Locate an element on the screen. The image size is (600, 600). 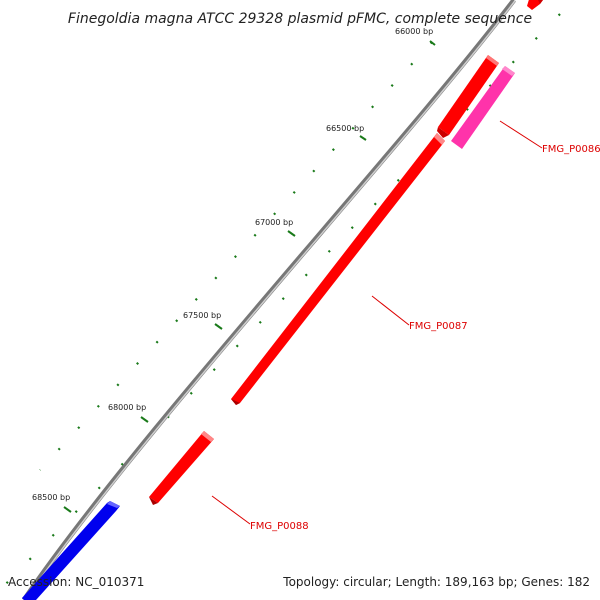
tick-68000: 68000 bp is located at coordinates (128, 413).